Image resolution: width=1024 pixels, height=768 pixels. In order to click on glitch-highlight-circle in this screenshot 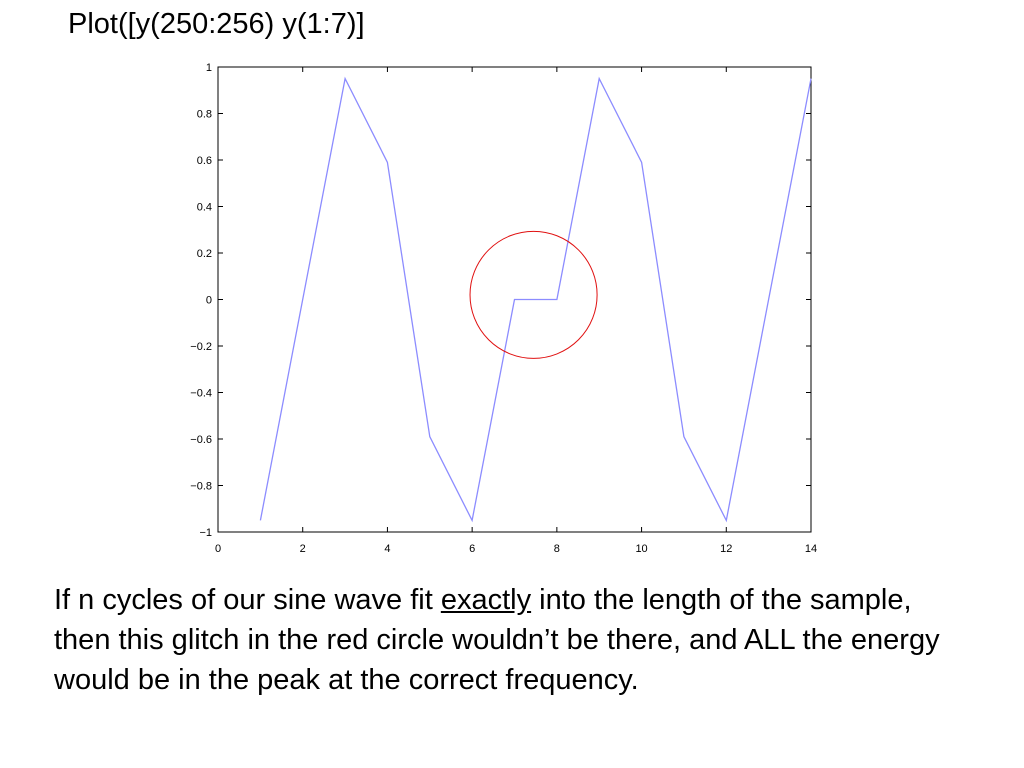, I will do `click(533, 294)`.